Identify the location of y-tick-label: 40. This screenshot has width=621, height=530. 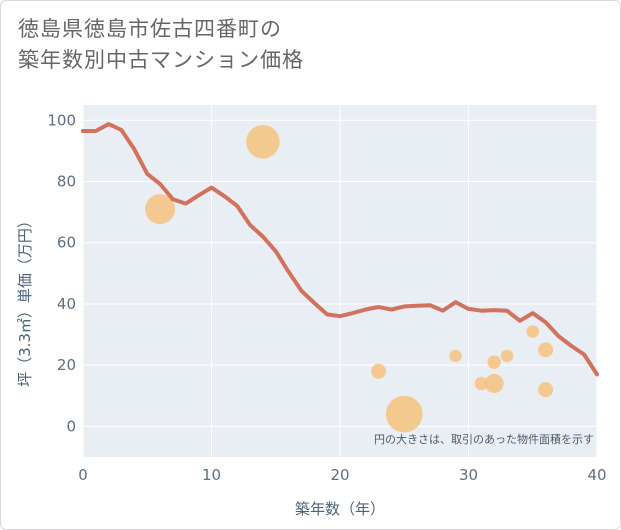
(66, 304).